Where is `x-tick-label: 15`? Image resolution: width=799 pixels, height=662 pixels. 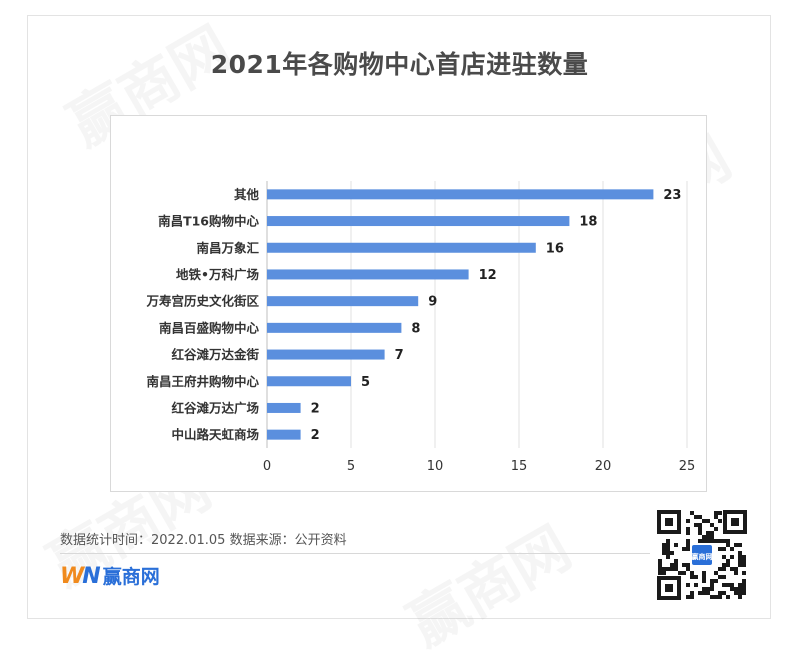
x-tick-label: 15 is located at coordinates (519, 466).